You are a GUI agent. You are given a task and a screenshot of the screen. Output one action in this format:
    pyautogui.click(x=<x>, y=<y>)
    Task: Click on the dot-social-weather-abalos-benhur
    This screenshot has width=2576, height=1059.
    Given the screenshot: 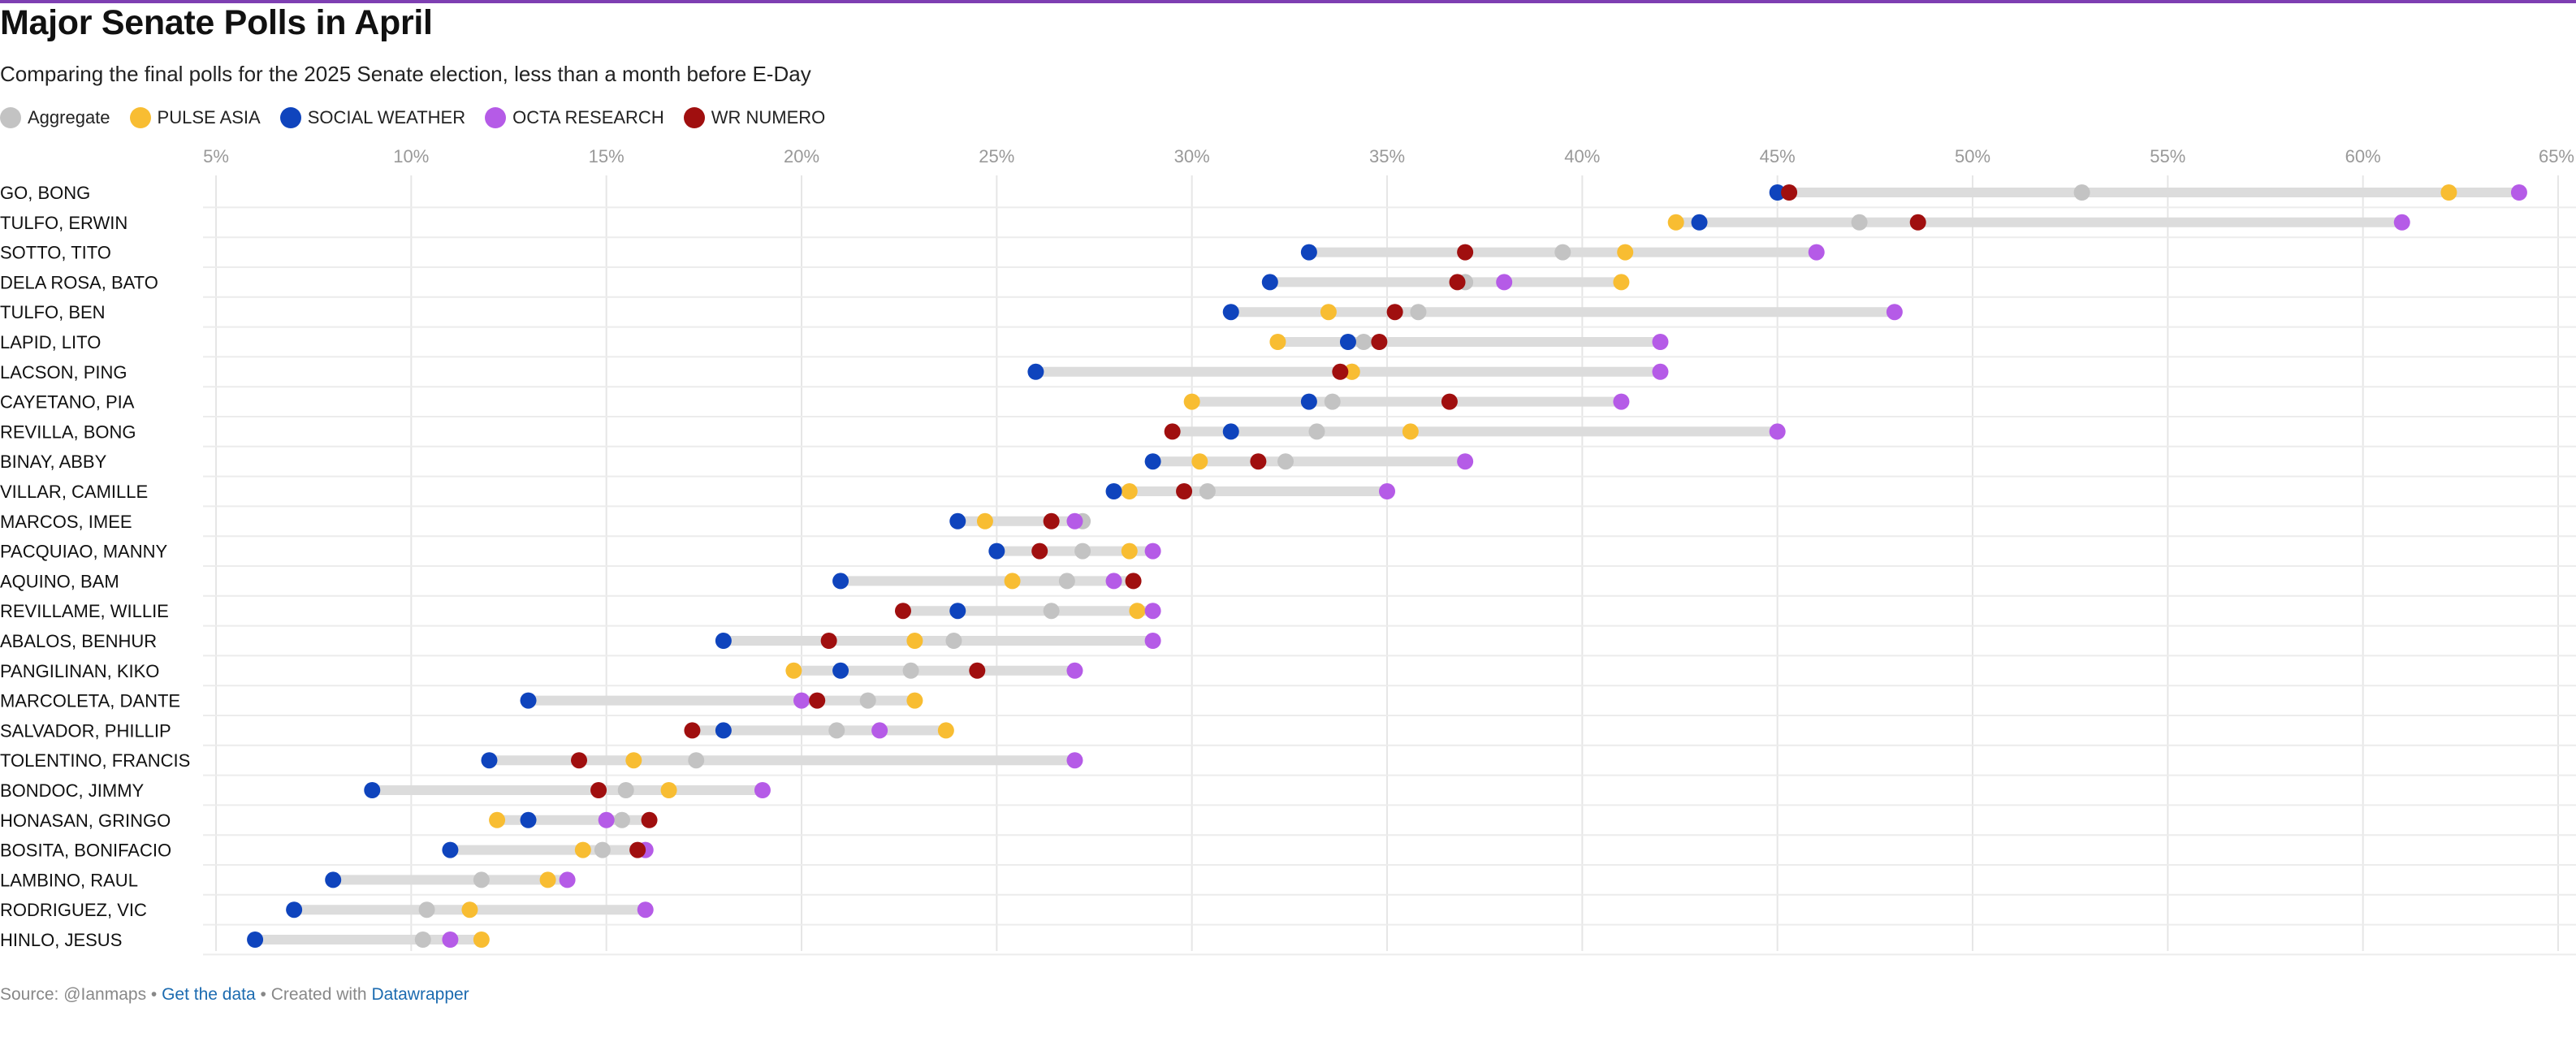 What is the action you would take?
    pyautogui.click(x=724, y=641)
    